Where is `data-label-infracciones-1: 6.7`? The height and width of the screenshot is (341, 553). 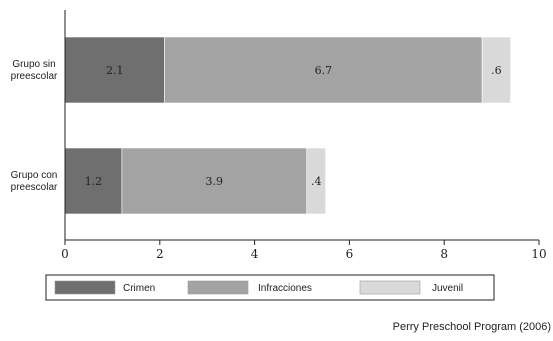
data-label-infracciones-1: 6.7 is located at coordinates (324, 70).